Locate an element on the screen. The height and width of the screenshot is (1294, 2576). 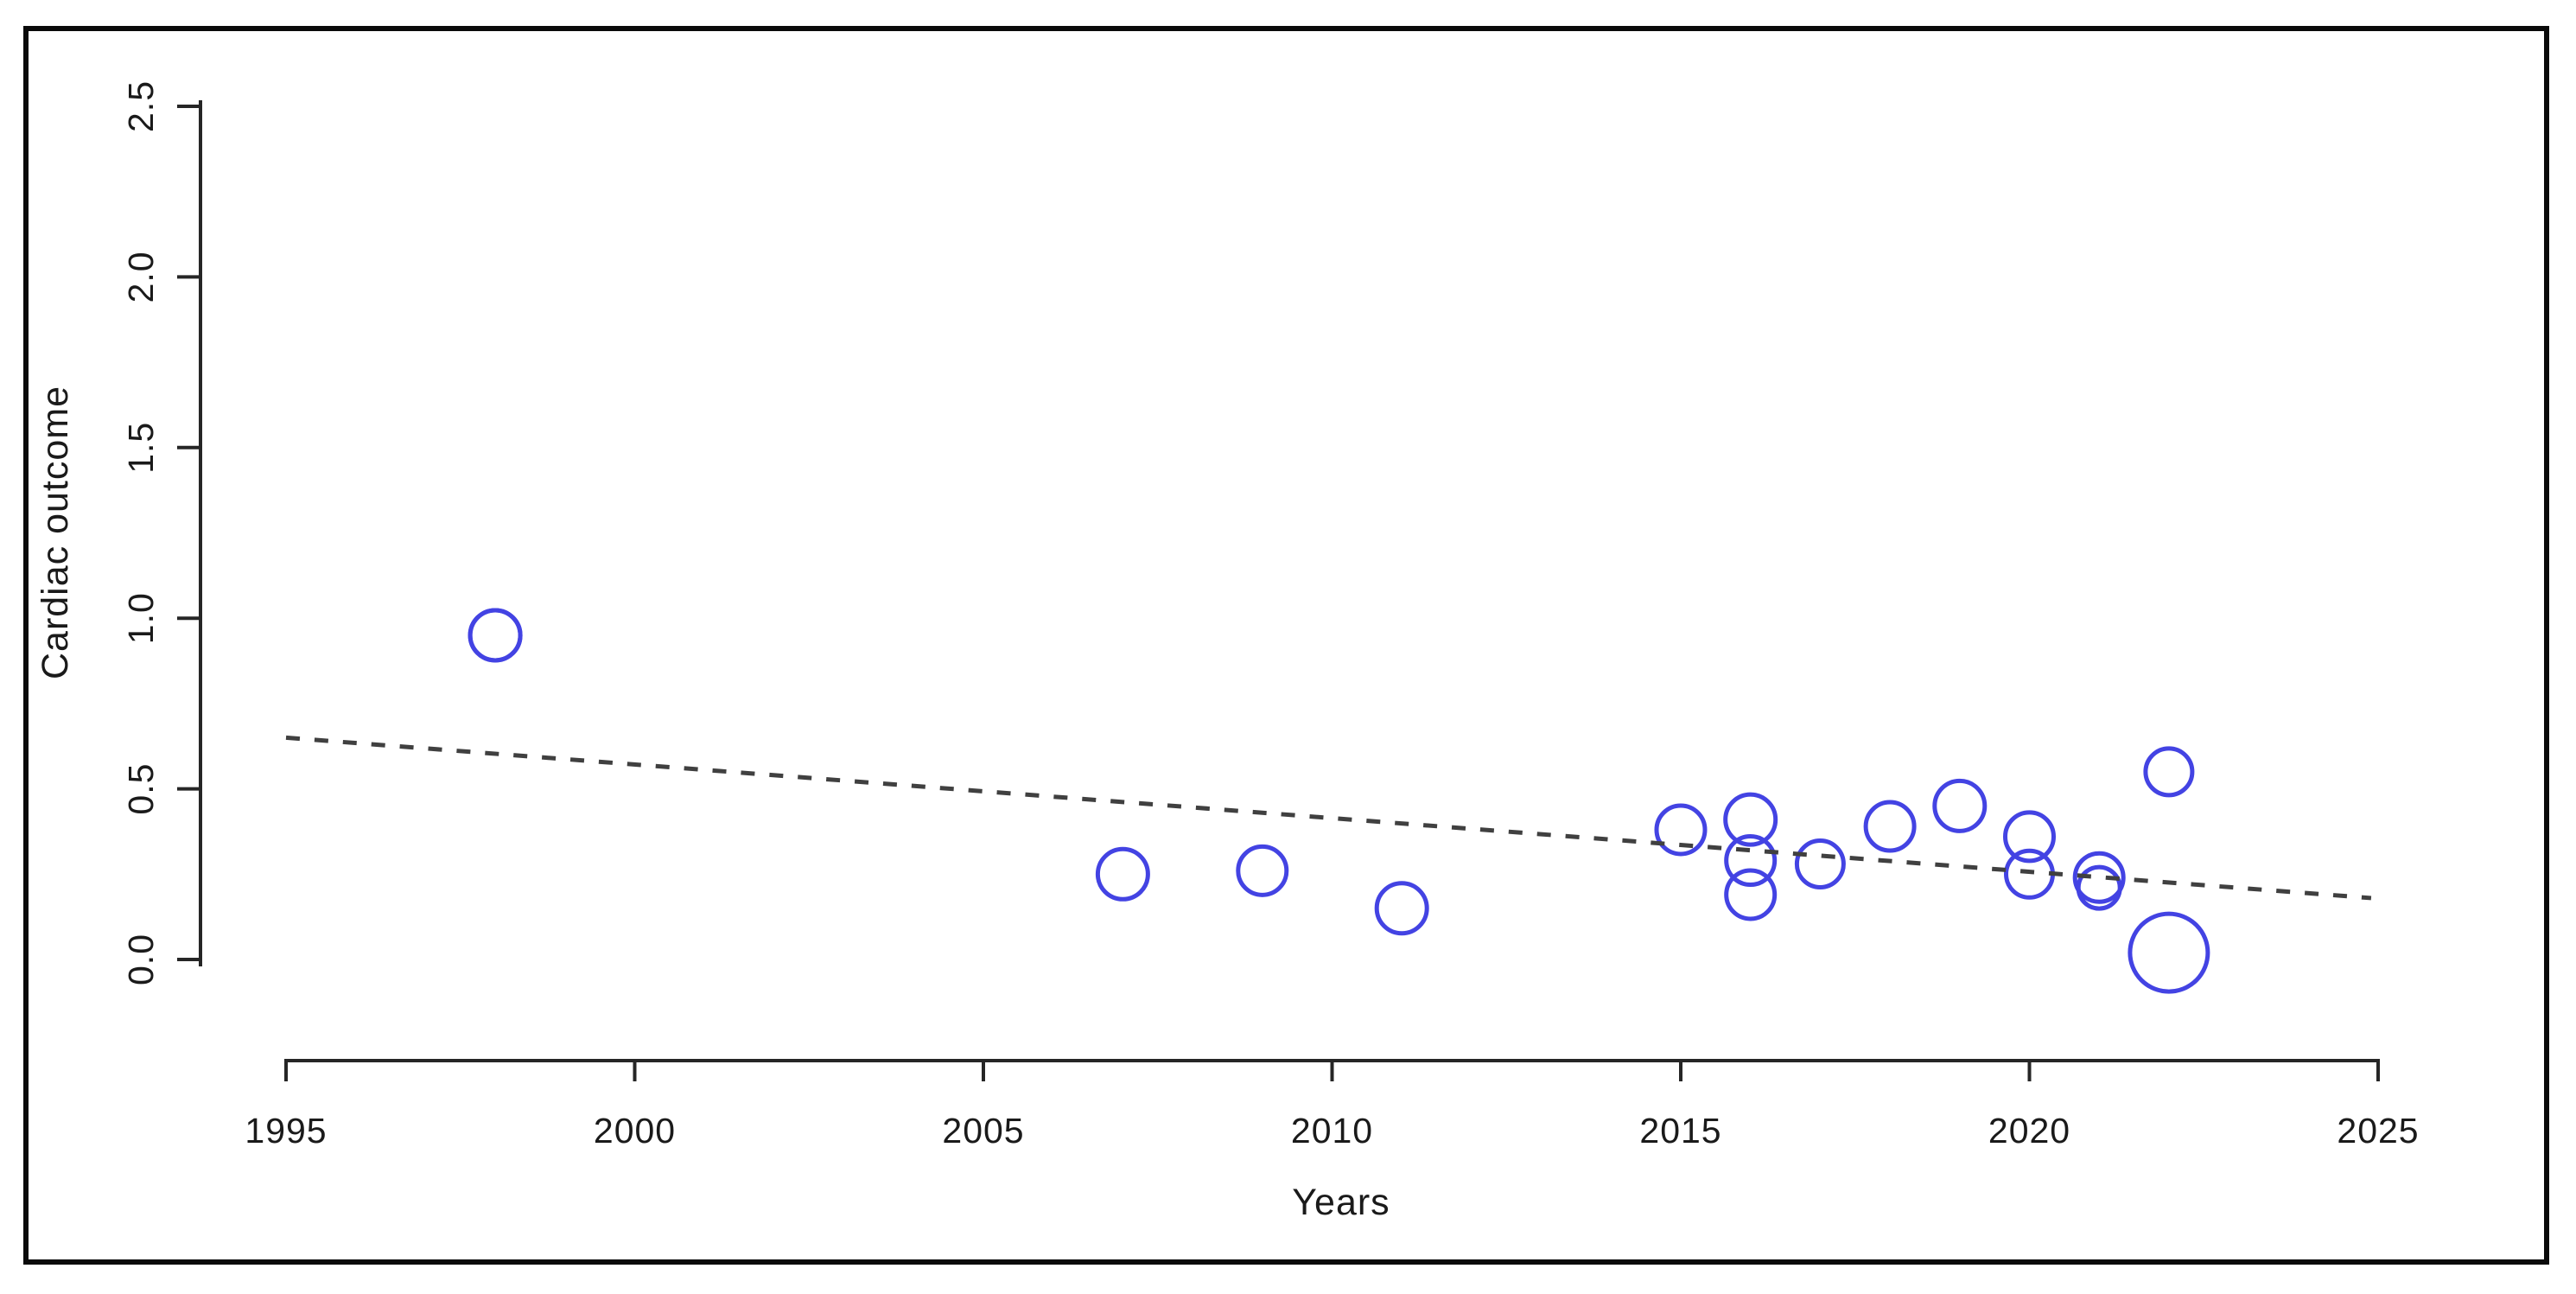
x-axis-title: Years is located at coordinates (1341, 1202).